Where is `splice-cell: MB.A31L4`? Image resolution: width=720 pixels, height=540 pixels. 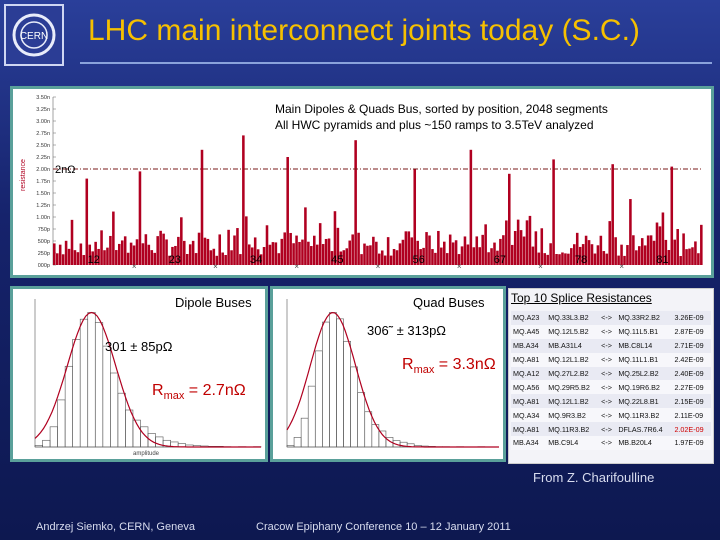
splice-cell: MB.A31L4 is located at coordinates (573, 345).